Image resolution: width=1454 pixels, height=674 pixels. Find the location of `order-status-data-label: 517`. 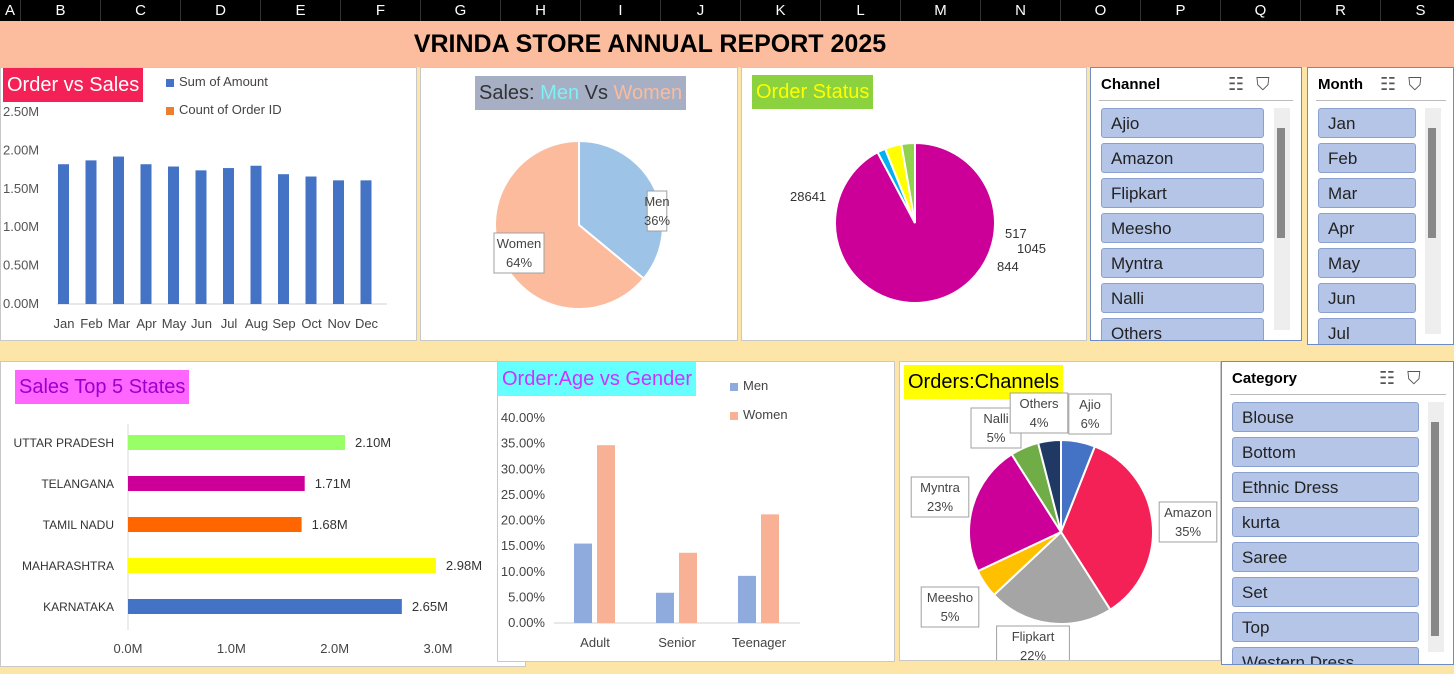

order-status-data-label: 517 is located at coordinates (1016, 233).